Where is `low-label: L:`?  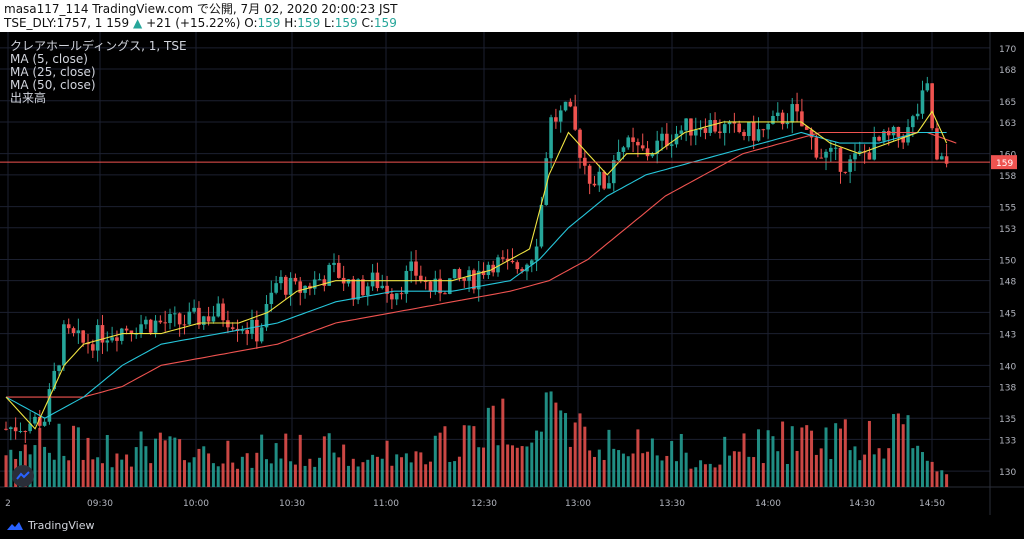
low-label: L: is located at coordinates (329, 23).